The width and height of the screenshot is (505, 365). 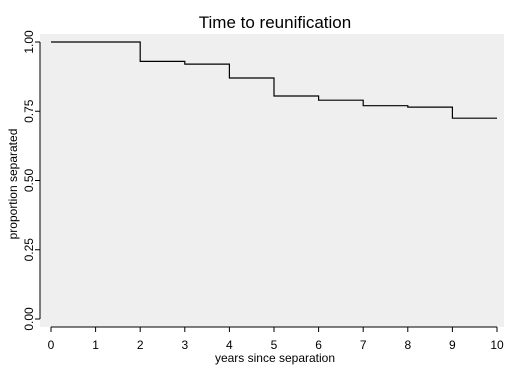 I want to click on y-tick-label: 1.00, so click(x=29, y=42).